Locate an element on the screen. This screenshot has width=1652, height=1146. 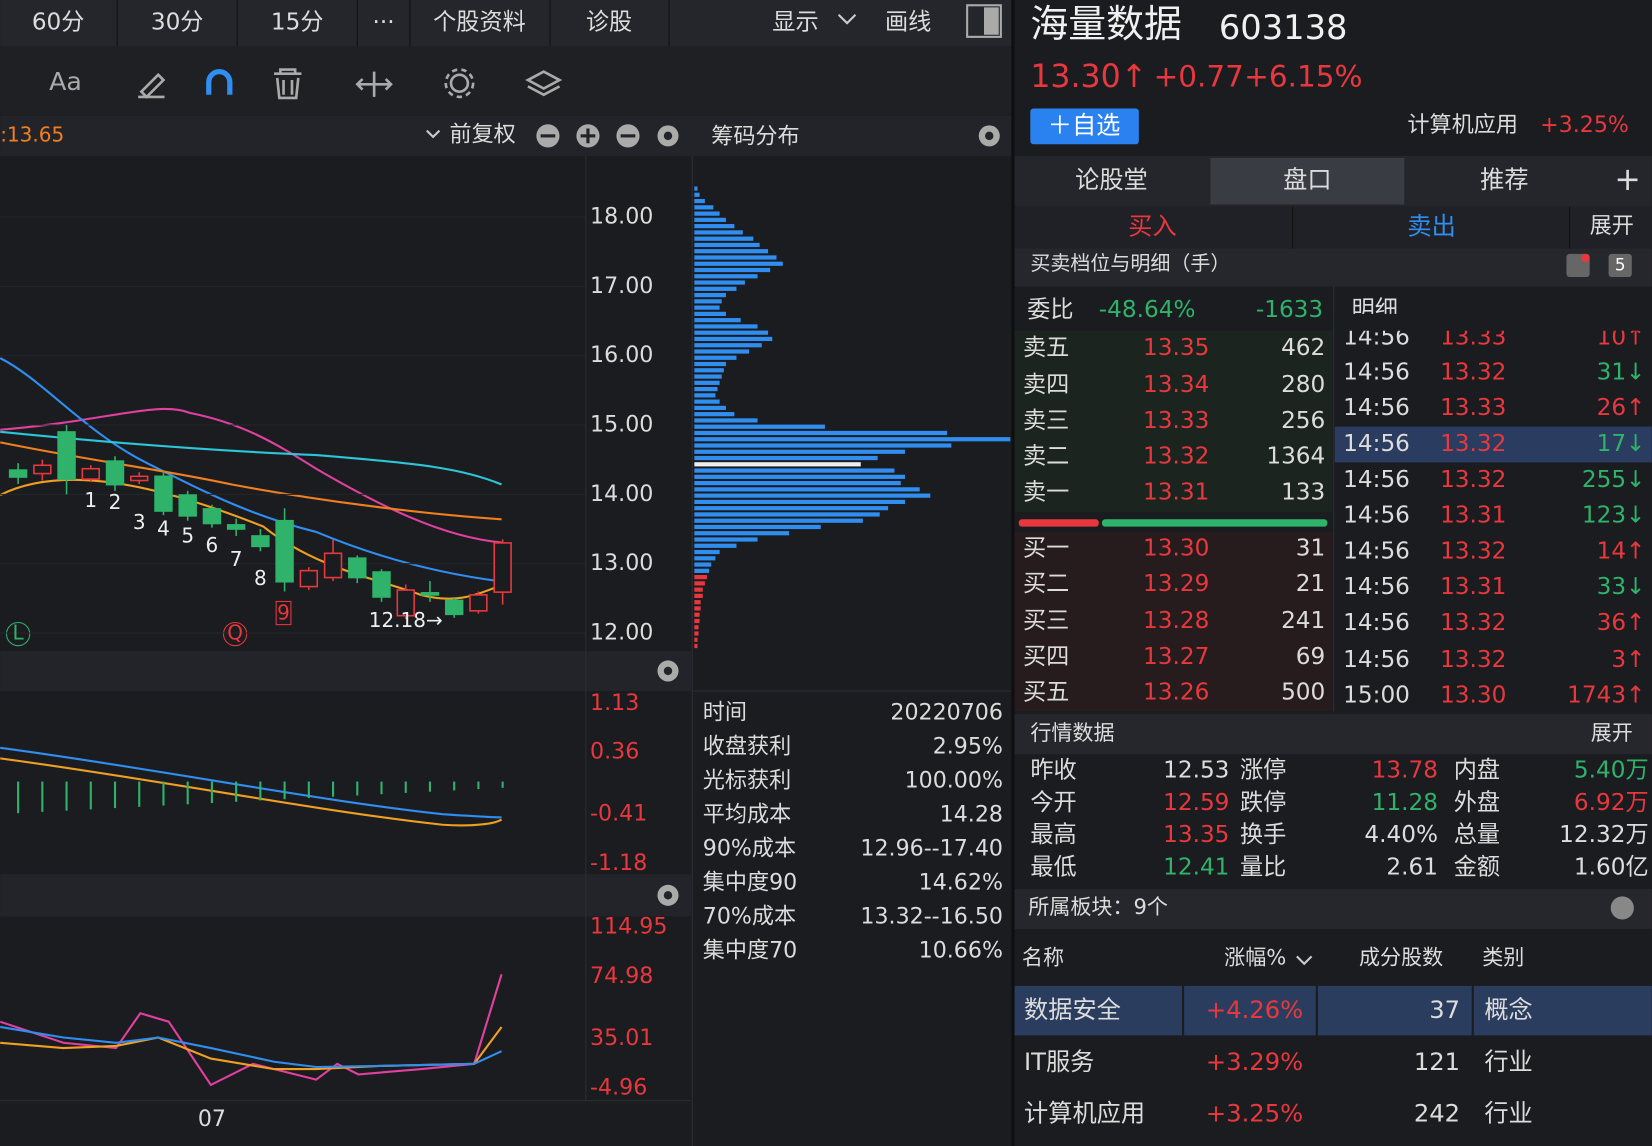
toolbar-button: 画线 is located at coordinates (908, 22).